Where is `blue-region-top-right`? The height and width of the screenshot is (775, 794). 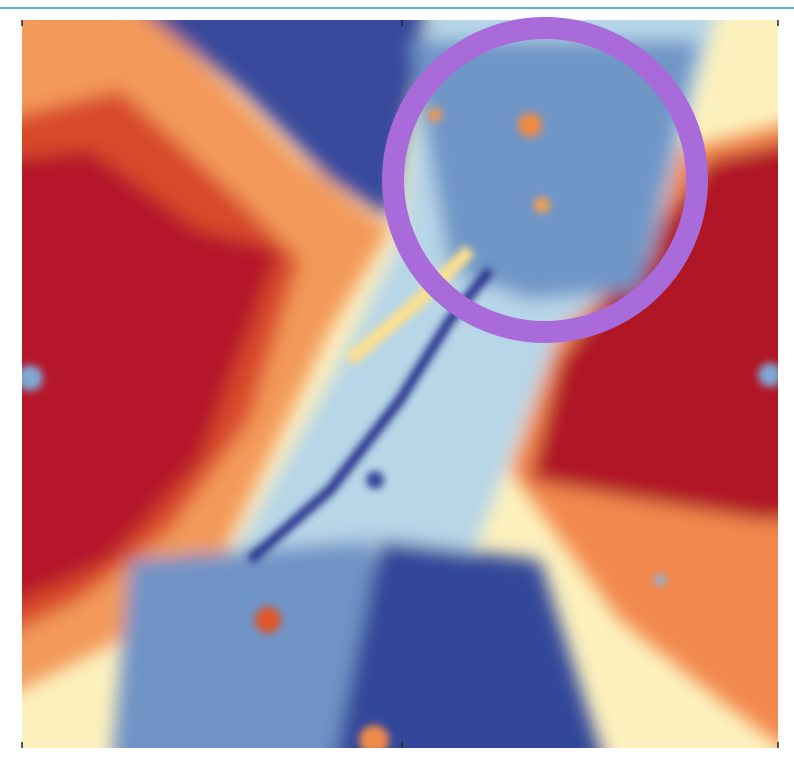 blue-region-top-right is located at coordinates (555, 170).